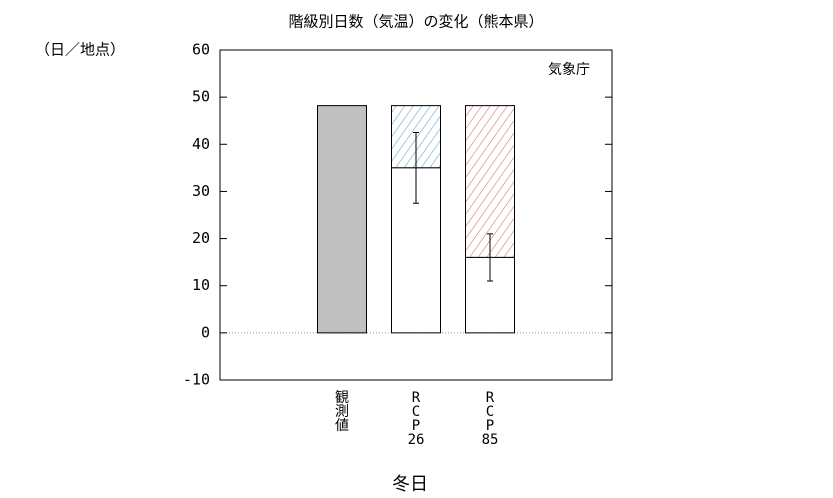 The width and height of the screenshot is (833, 498). What do you see at coordinates (205, 332) in the screenshot?
I see `y-tick-label: 0` at bounding box center [205, 332].